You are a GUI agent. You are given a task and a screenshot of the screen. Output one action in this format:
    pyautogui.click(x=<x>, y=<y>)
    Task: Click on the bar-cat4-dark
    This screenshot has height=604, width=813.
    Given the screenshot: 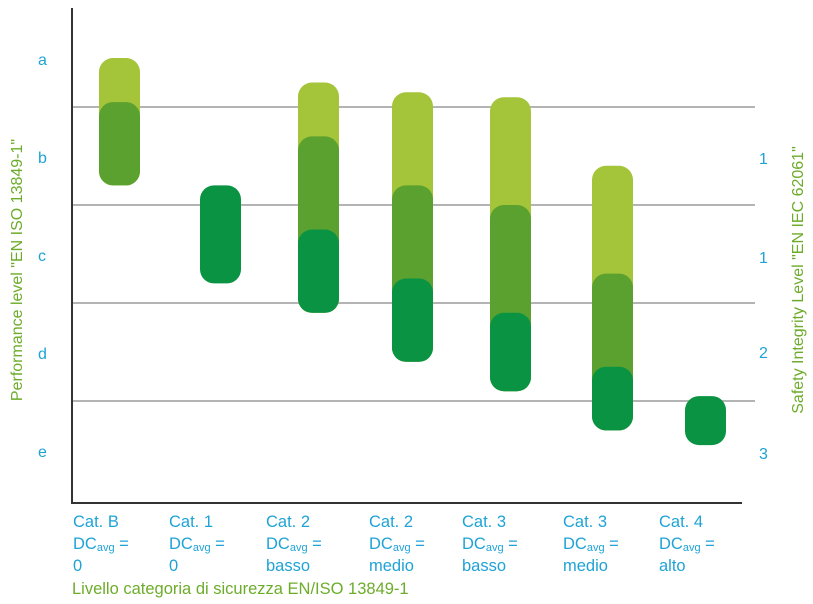 What is the action you would take?
    pyautogui.click(x=412, y=320)
    